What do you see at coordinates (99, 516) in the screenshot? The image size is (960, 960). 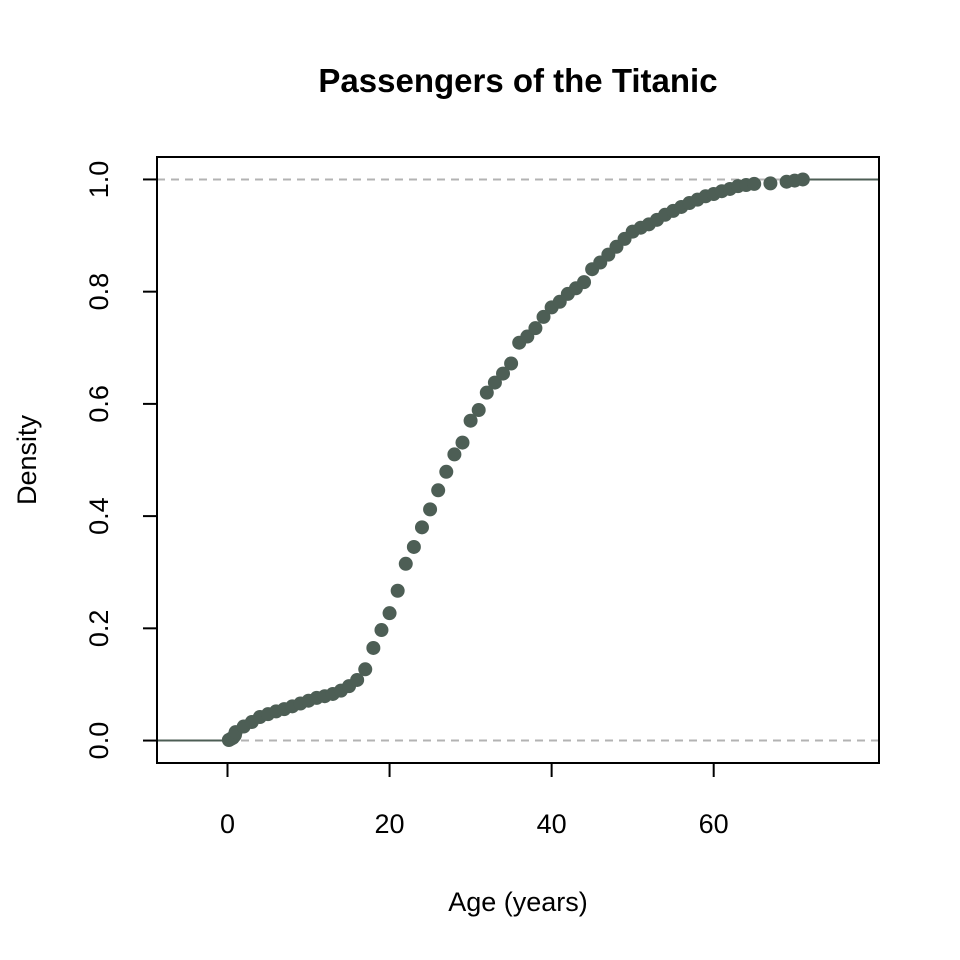 I see `y-tick-label: 0.4` at bounding box center [99, 516].